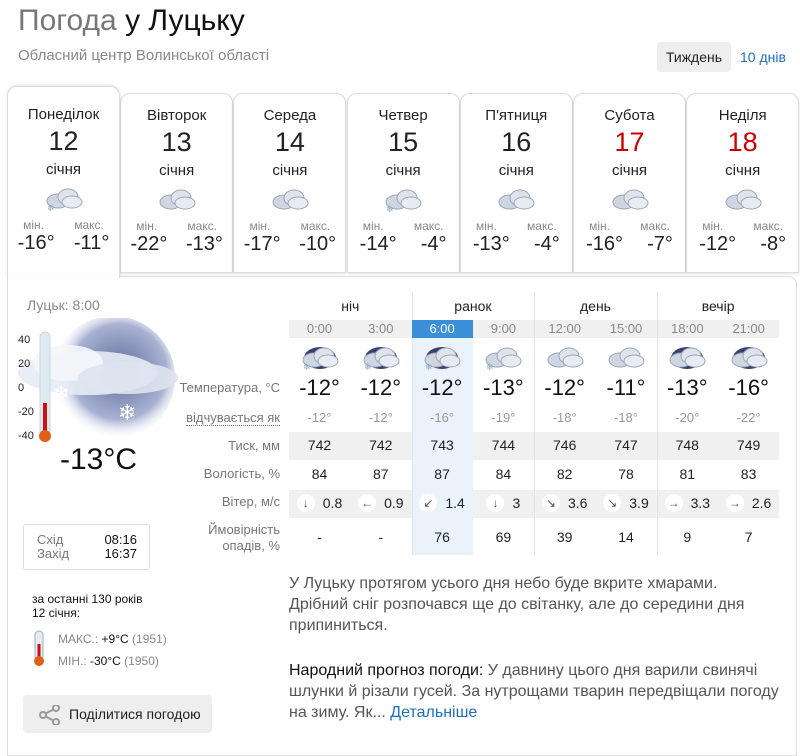 This screenshot has width=800, height=756. Describe the element at coordinates (56, 613) in the screenshot. I see `history-line2: 12 січня:` at that location.